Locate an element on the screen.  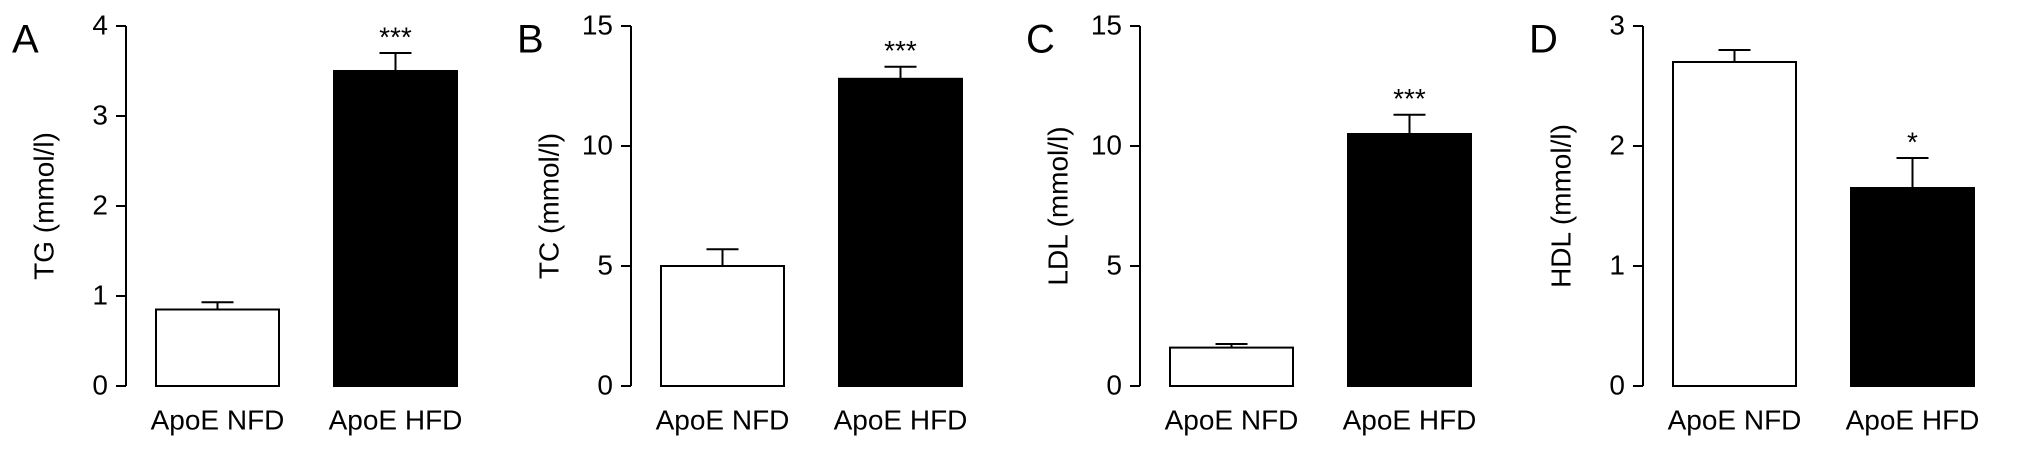
y-axis-label: TC (mmol/l) is located at coordinates (548, 206).